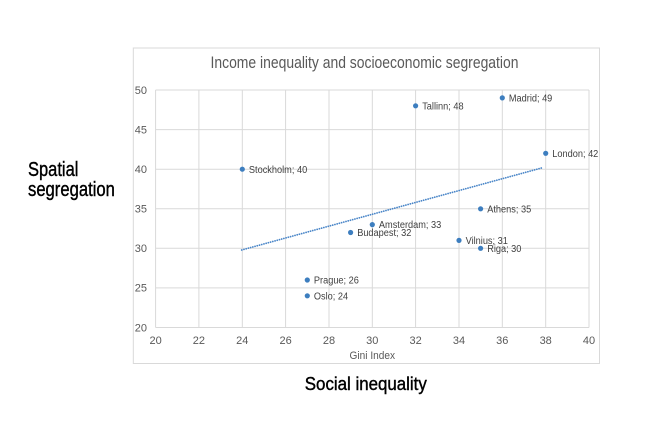 The width and height of the screenshot is (653, 444). What do you see at coordinates (531, 99) in the screenshot?
I see `svg-text: Madrid; 49` at bounding box center [531, 99].